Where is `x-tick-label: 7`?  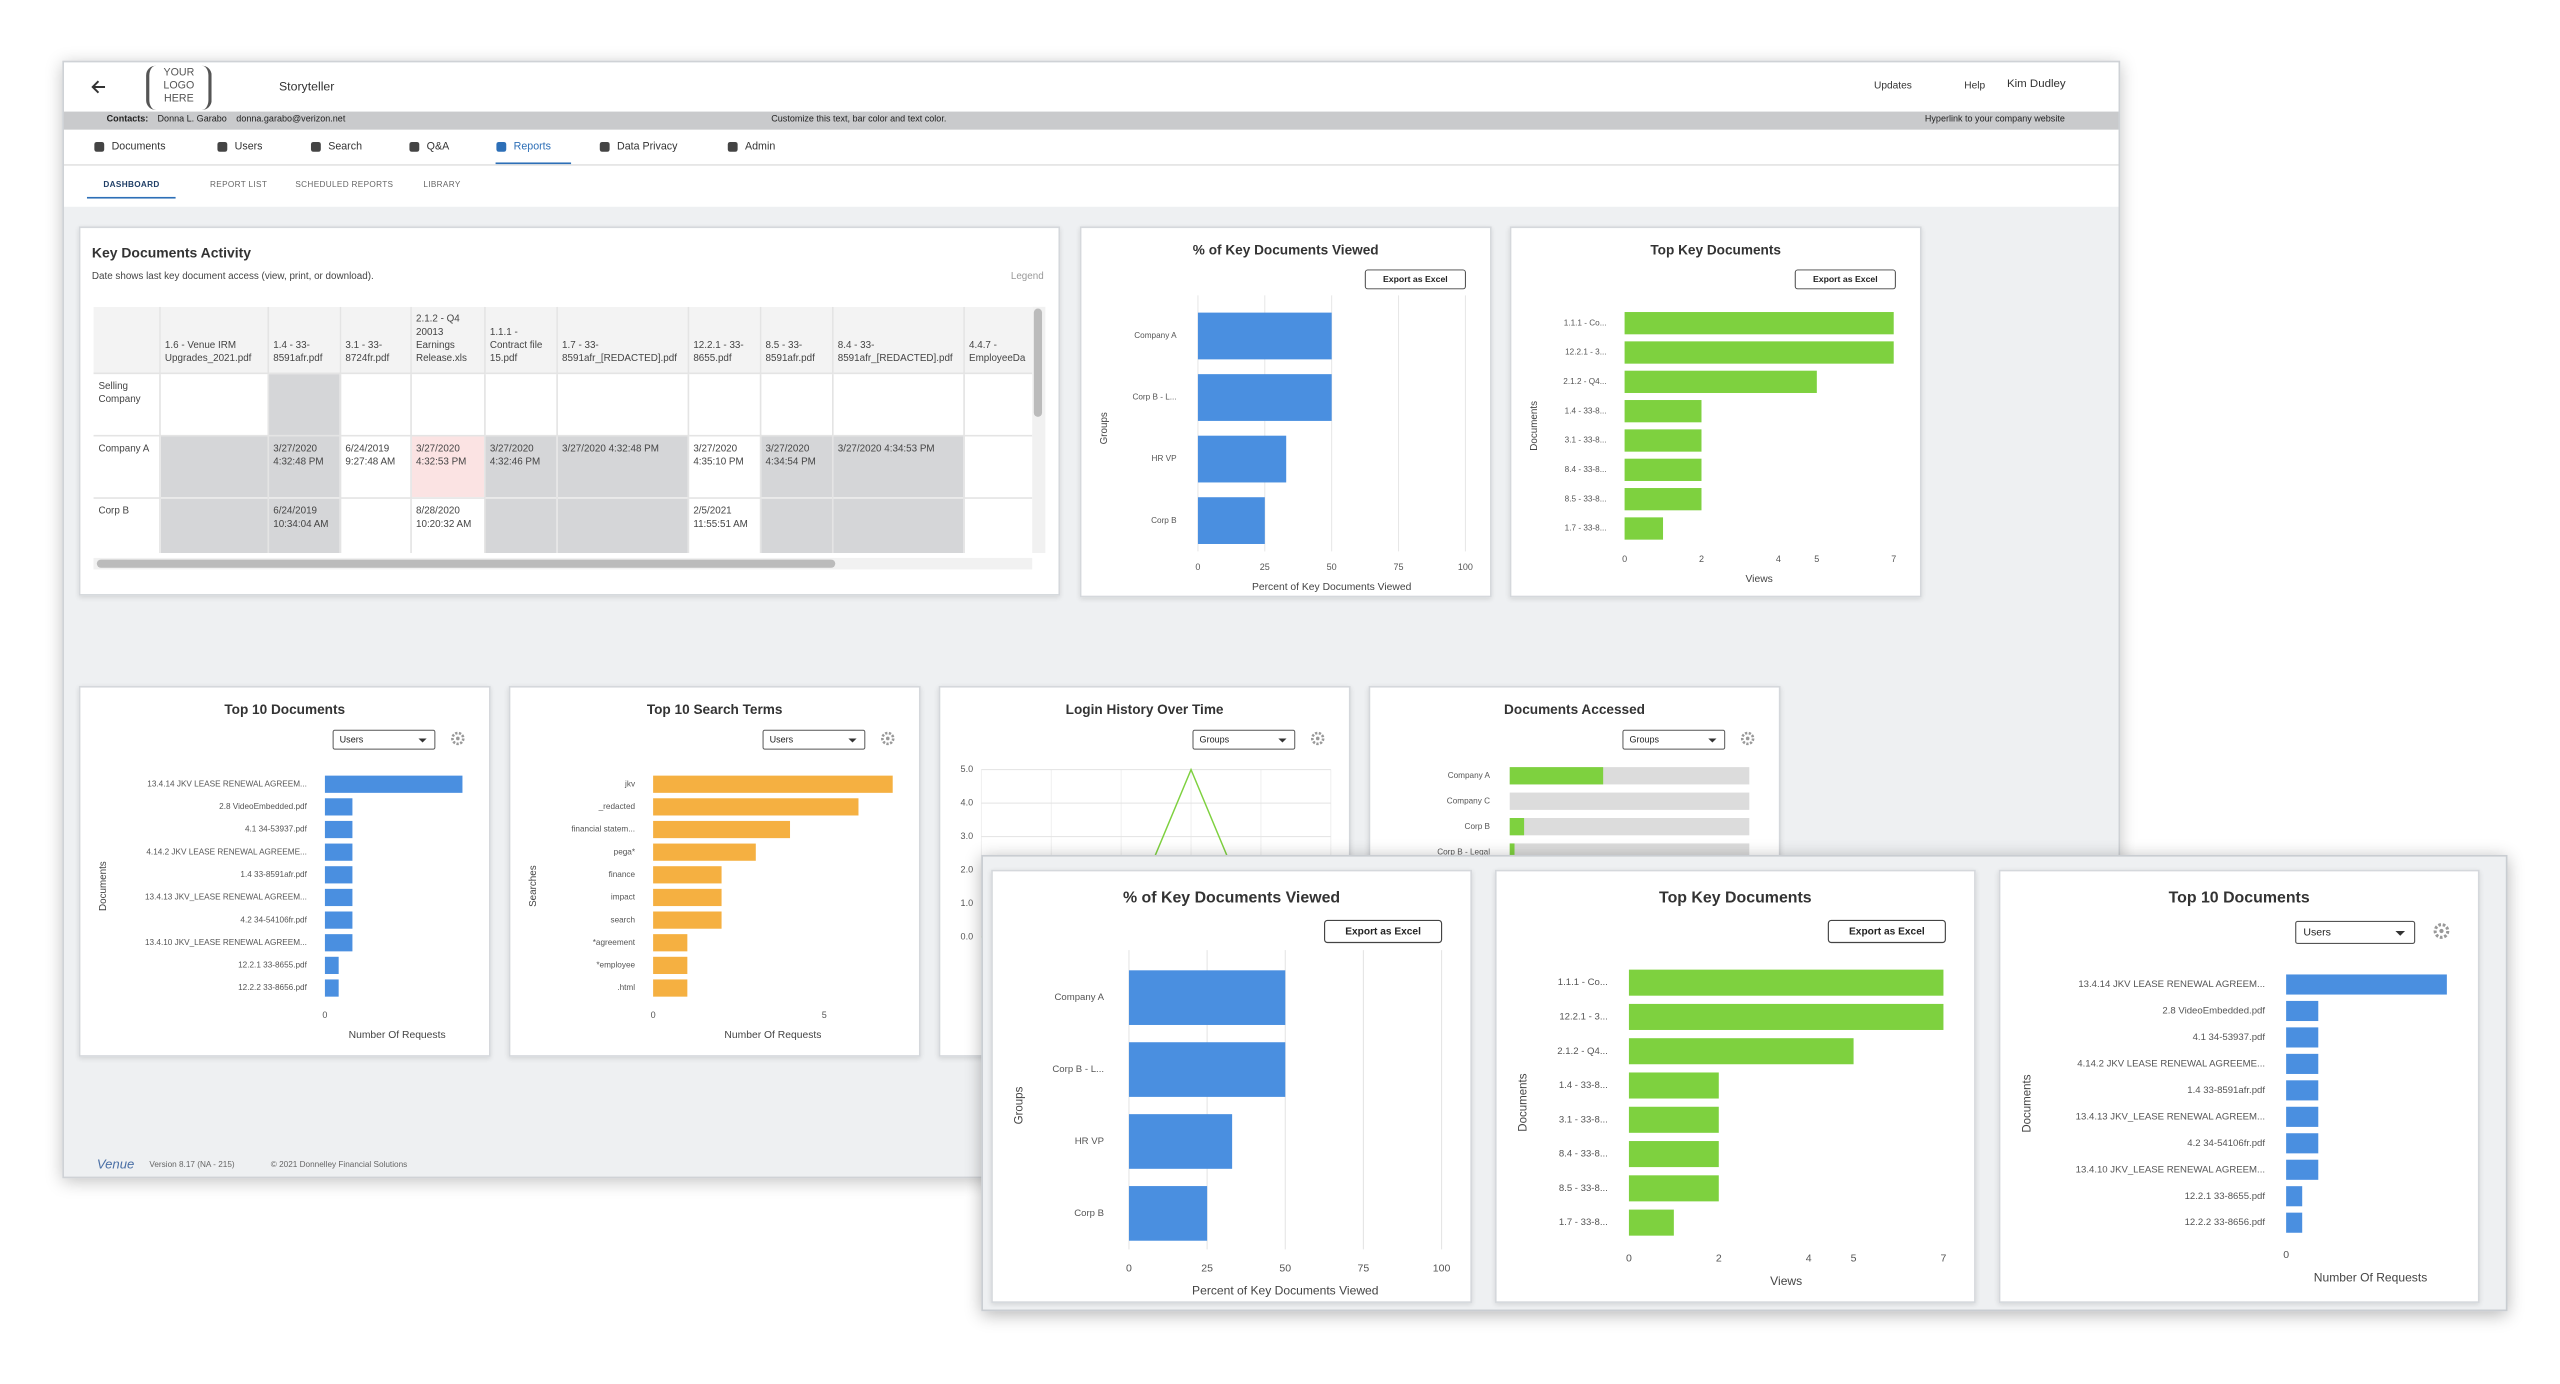
x-tick-label: 7 is located at coordinates (1944, 1259).